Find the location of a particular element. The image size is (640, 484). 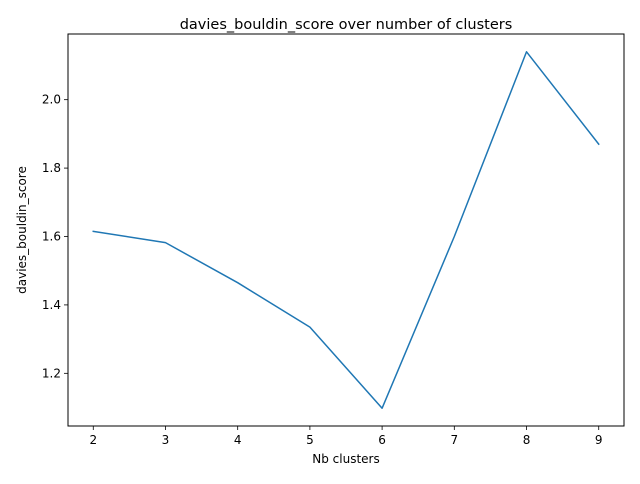

x-tick-label: 2 is located at coordinates (93, 440).